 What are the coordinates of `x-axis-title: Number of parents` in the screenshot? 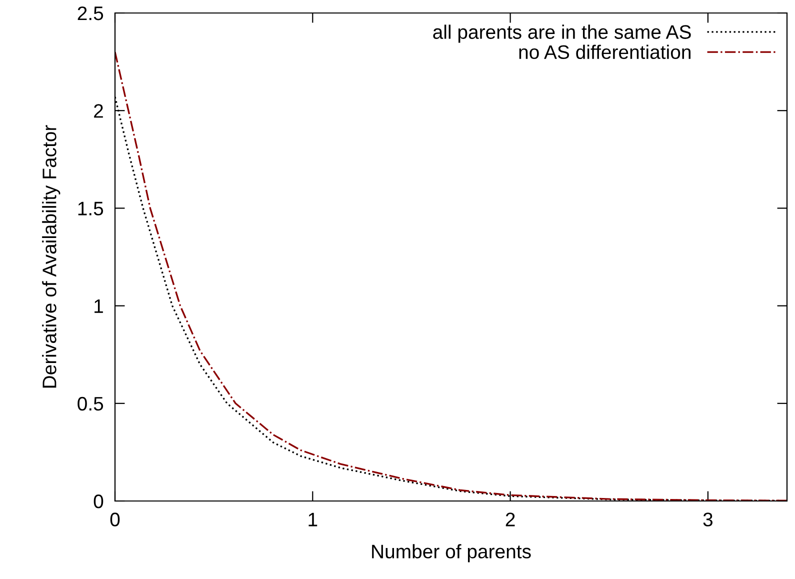 It's located at (451, 553).